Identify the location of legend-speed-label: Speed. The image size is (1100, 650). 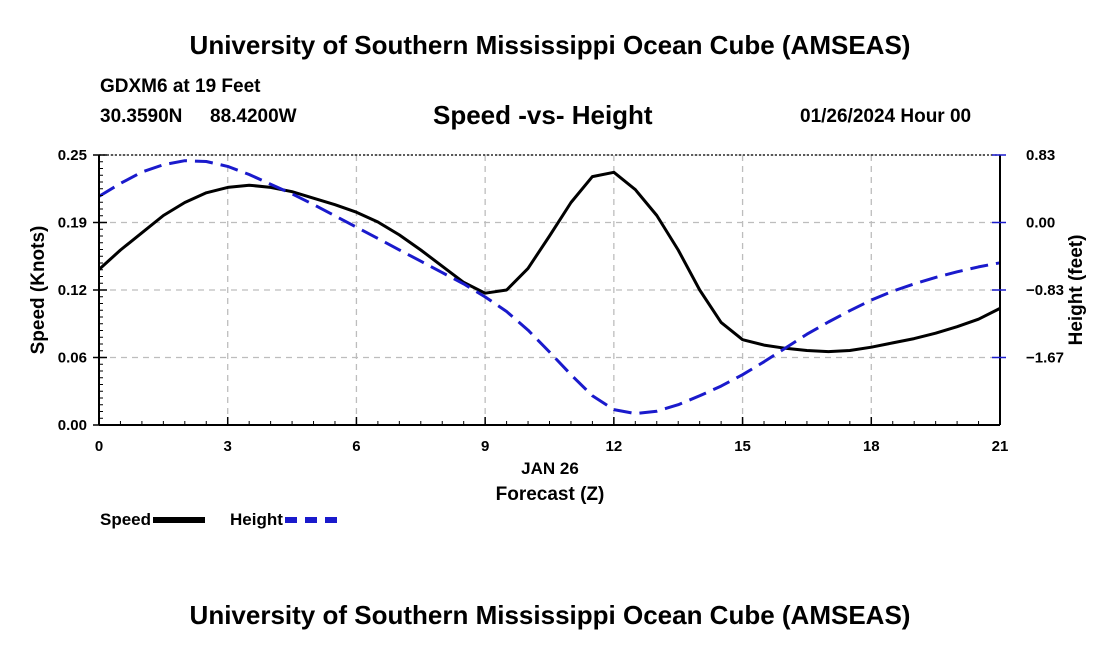
(126, 519).